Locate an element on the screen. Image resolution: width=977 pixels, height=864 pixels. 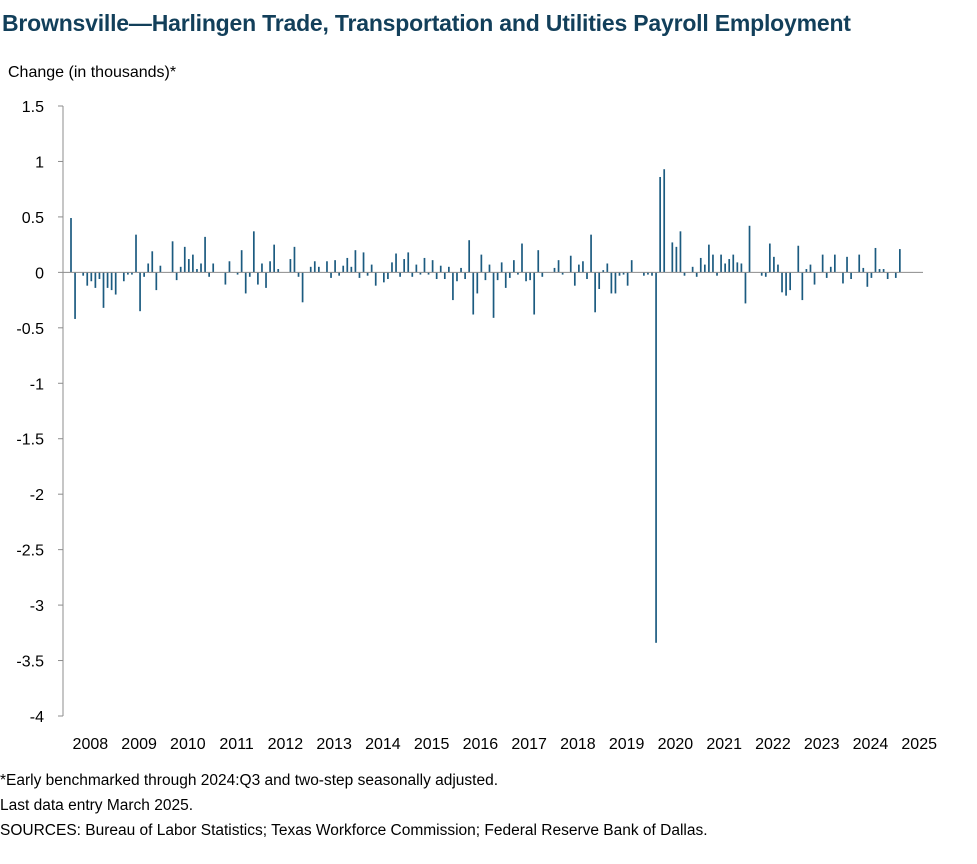
x-tick-label: 2014 is located at coordinates (383, 744).